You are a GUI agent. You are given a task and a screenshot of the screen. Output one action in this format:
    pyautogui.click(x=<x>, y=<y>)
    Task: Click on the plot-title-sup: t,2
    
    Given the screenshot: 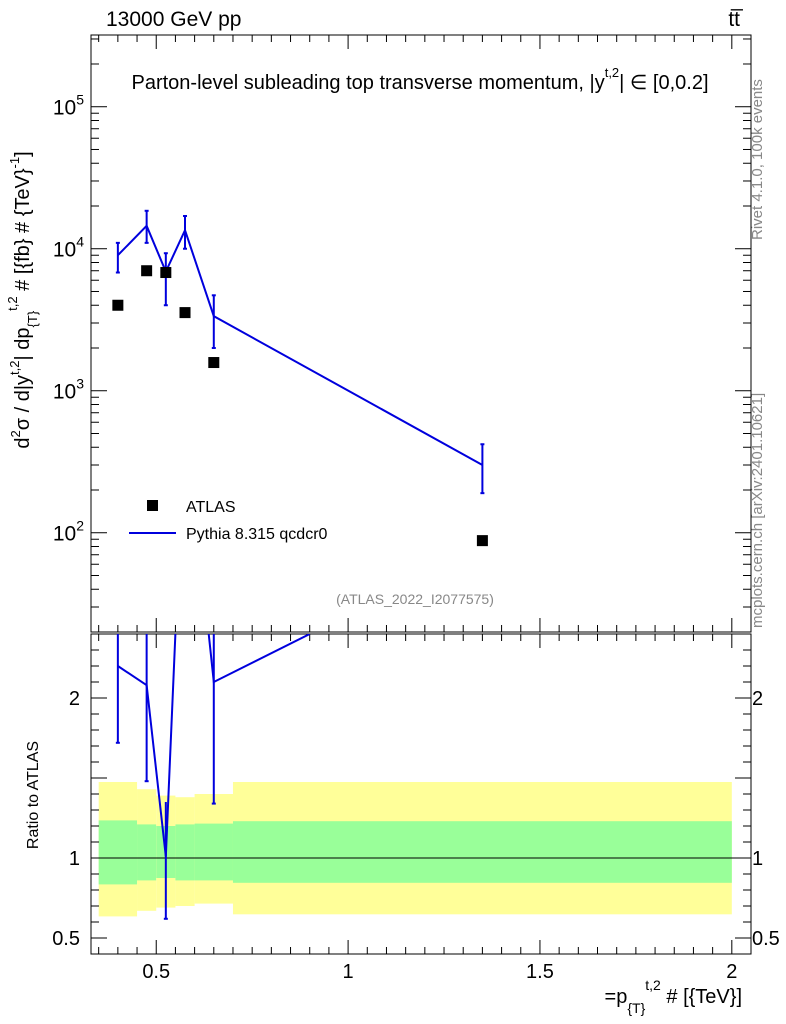 What is the action you would take?
    pyautogui.click(x=612, y=72)
    